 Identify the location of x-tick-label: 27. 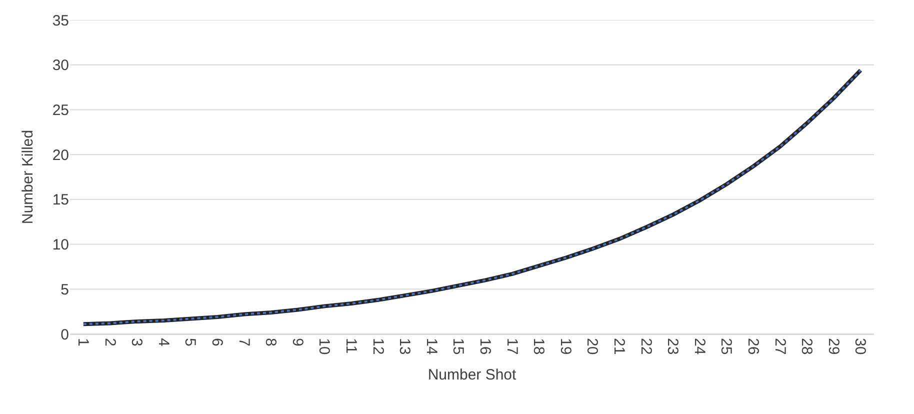
(779, 346).